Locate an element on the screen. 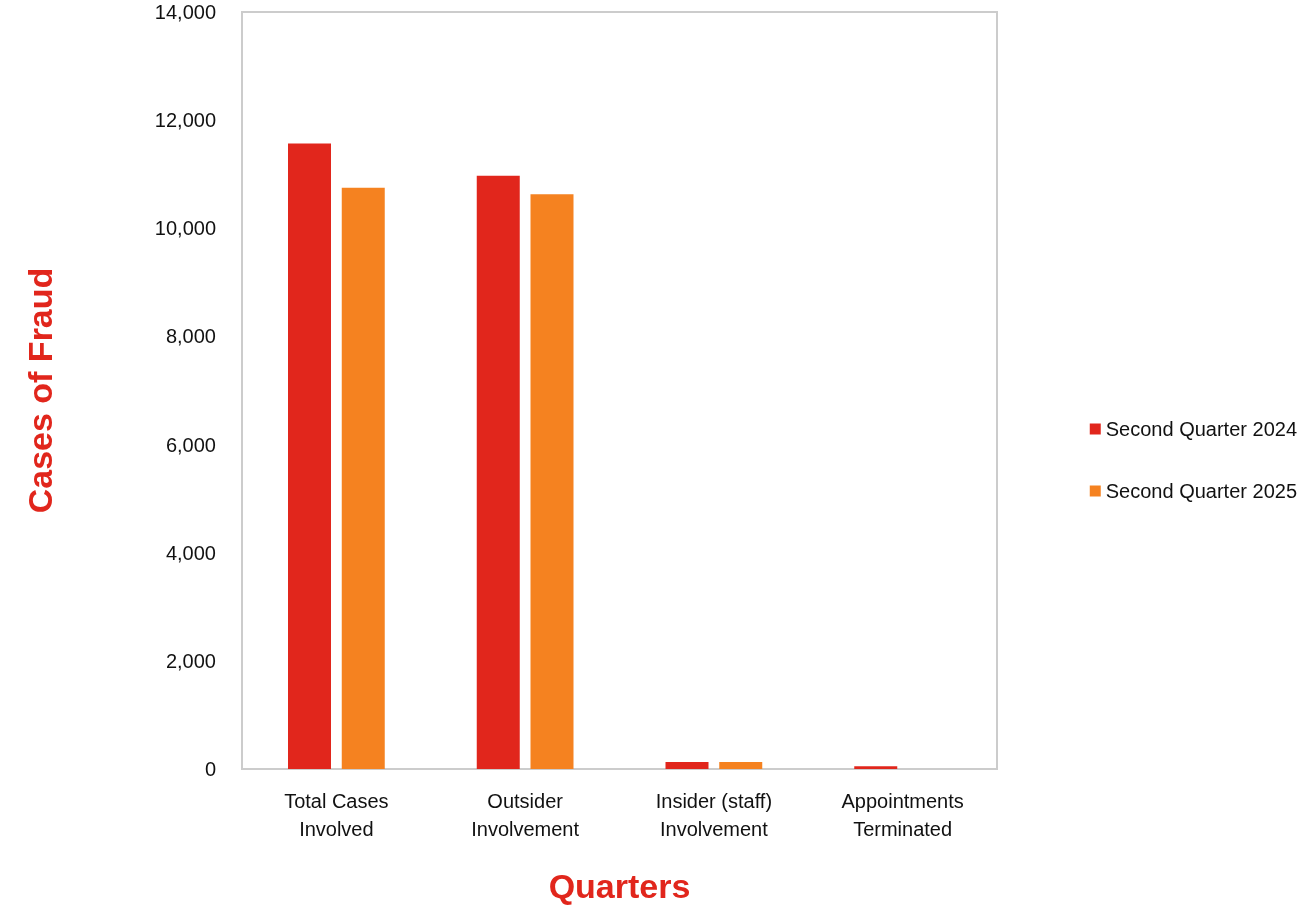 This screenshot has width=1312, height=920. x-tick-label: Outsider Involvement is located at coordinates (525, 815).